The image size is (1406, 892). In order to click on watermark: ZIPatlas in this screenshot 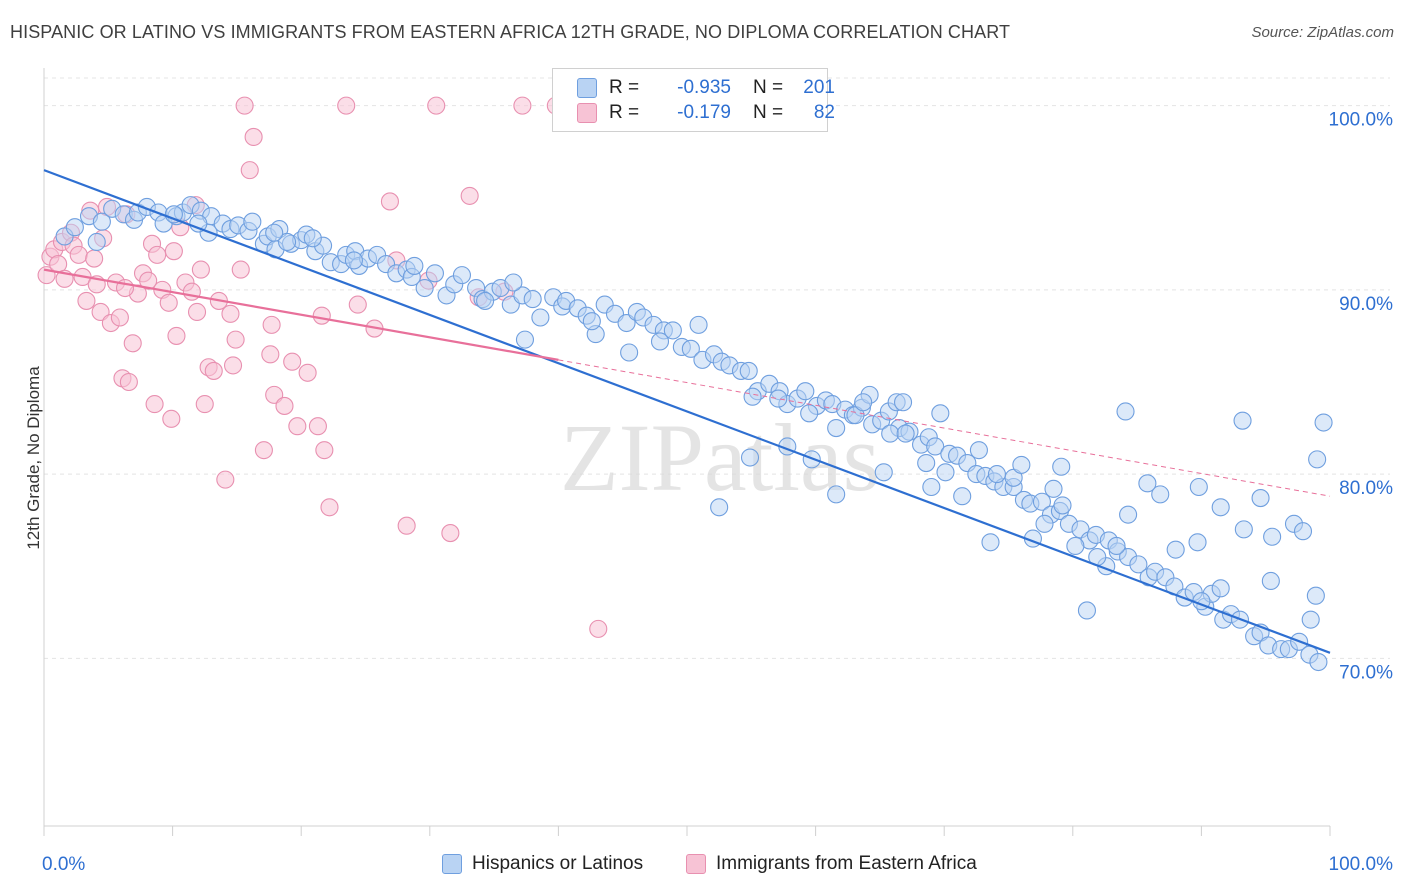, I will do `click(720, 457)`.